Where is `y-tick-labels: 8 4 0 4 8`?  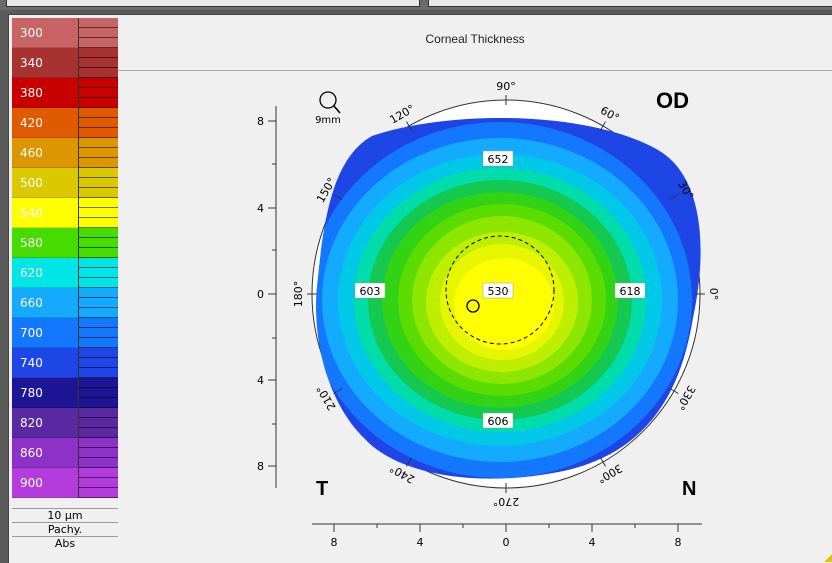 y-tick-labels: 8 4 0 4 8 is located at coordinates (260, 294).